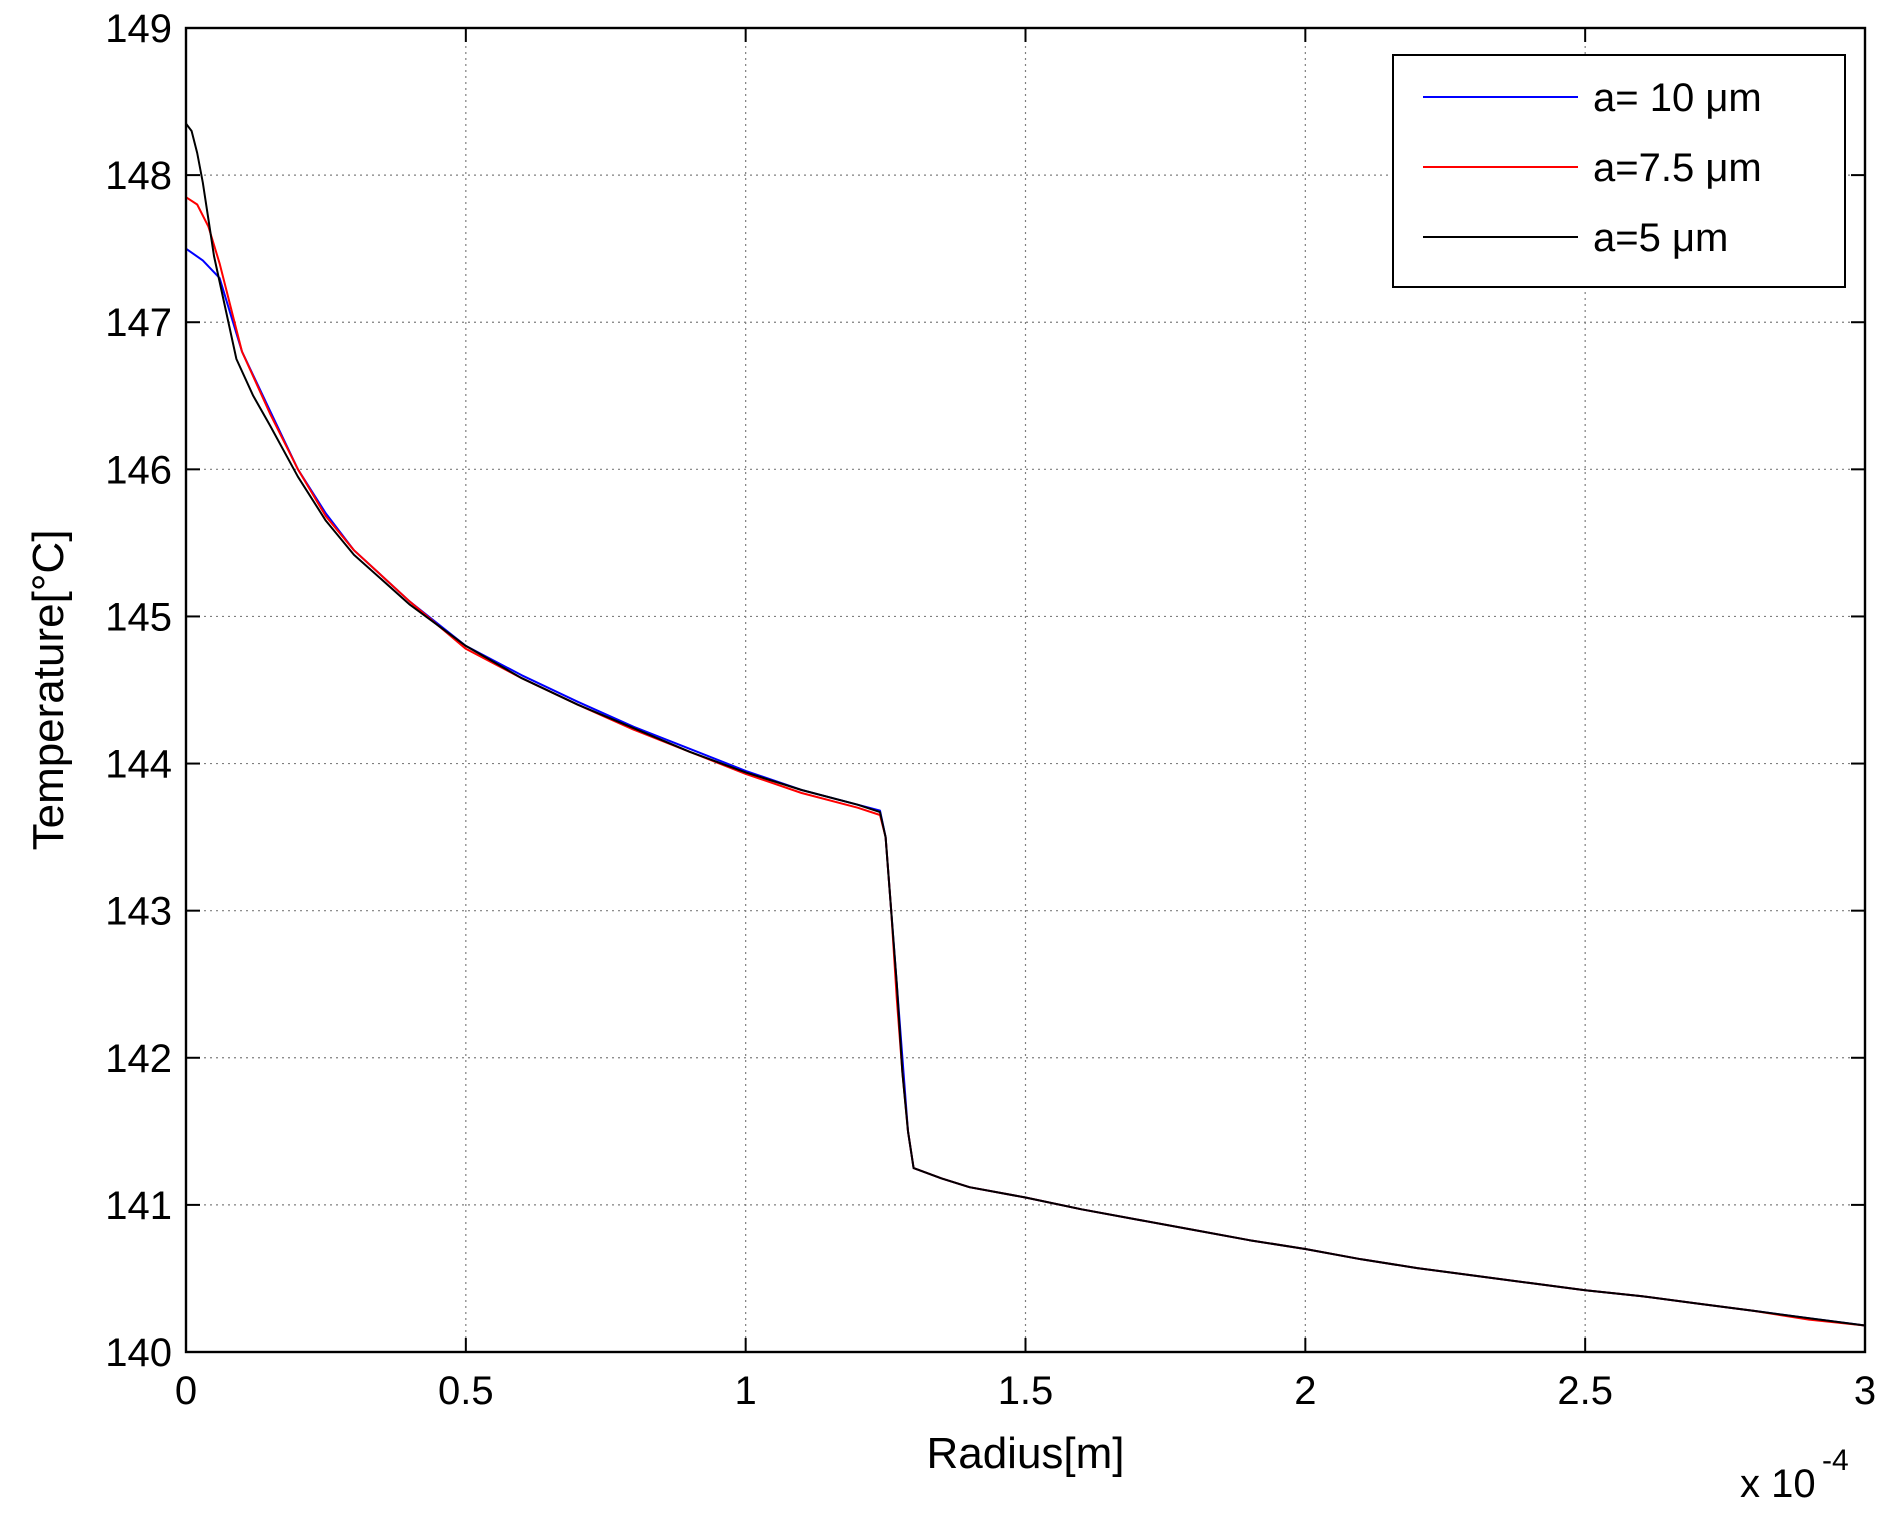 The width and height of the screenshot is (1882, 1516). I want to click on y-tick-label: 142, so click(138, 1059).